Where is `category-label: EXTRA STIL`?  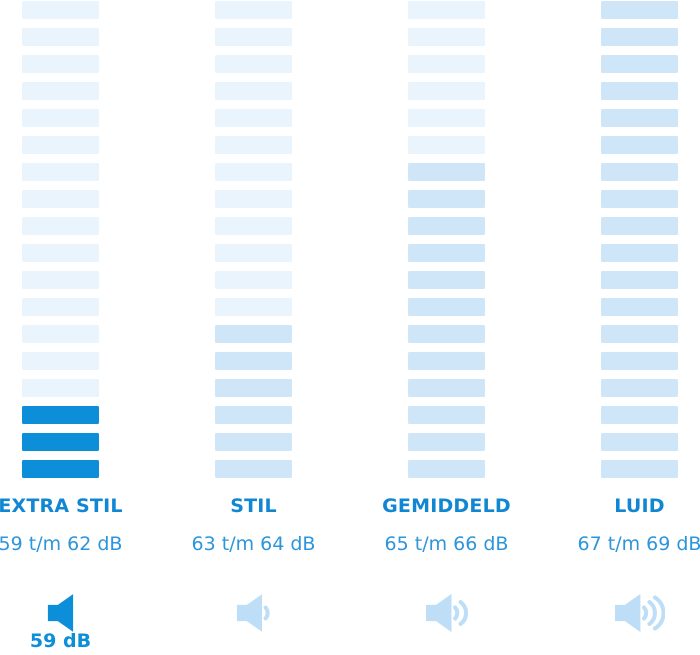
category-label: EXTRA STIL is located at coordinates (61, 506).